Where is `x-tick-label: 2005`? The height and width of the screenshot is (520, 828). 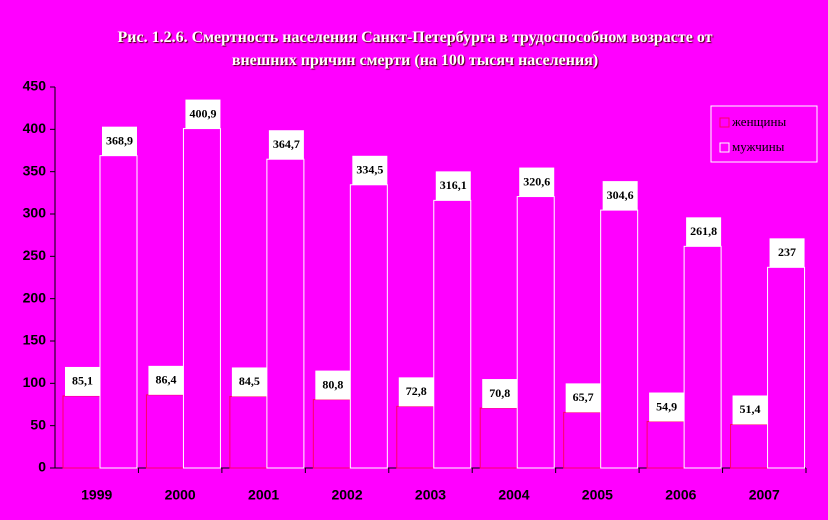
x-tick-label: 2005 is located at coordinates (597, 495).